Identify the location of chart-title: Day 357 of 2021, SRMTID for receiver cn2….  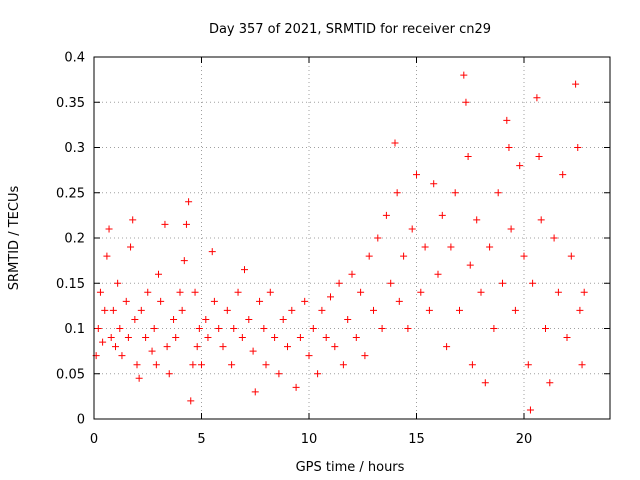
(350, 29).